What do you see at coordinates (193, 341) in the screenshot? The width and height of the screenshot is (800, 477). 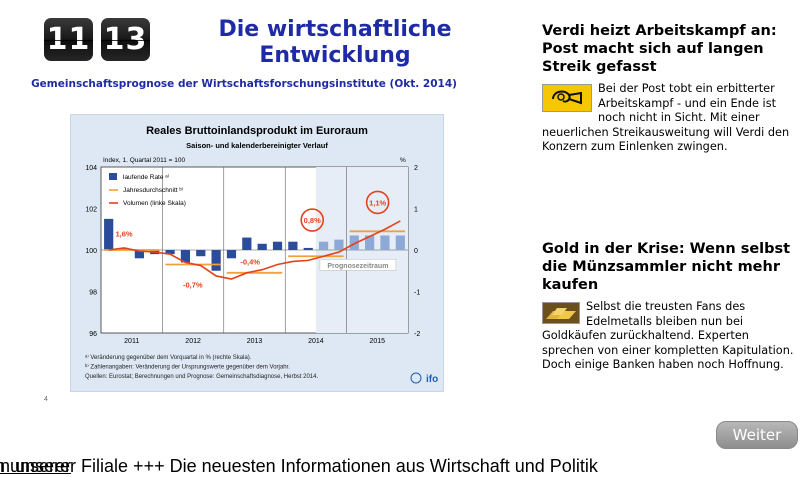 I see `x-tick-label: 2012` at bounding box center [193, 341].